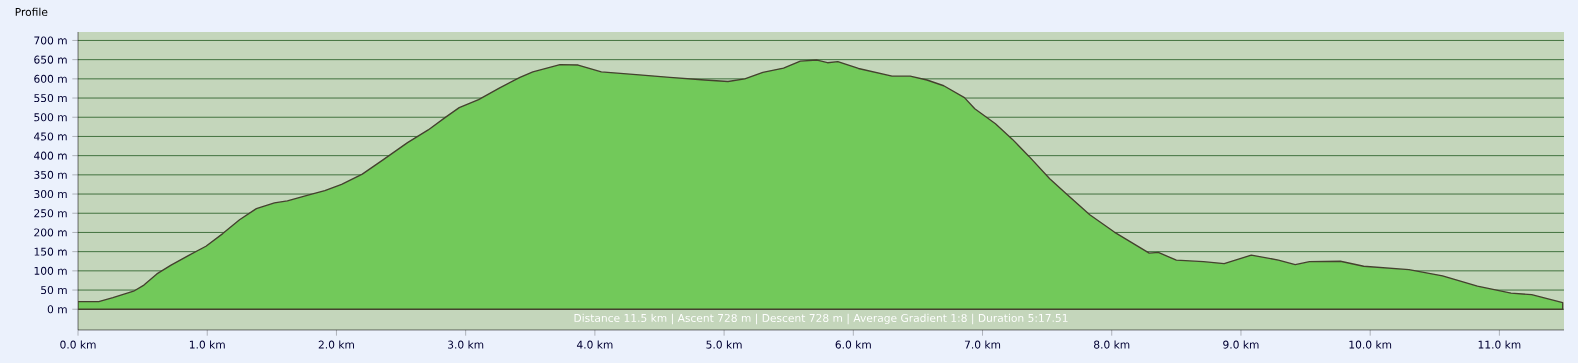 The image size is (1578, 363). What do you see at coordinates (50, 213) in the screenshot?
I see `y-tick-label: 250 m` at bounding box center [50, 213].